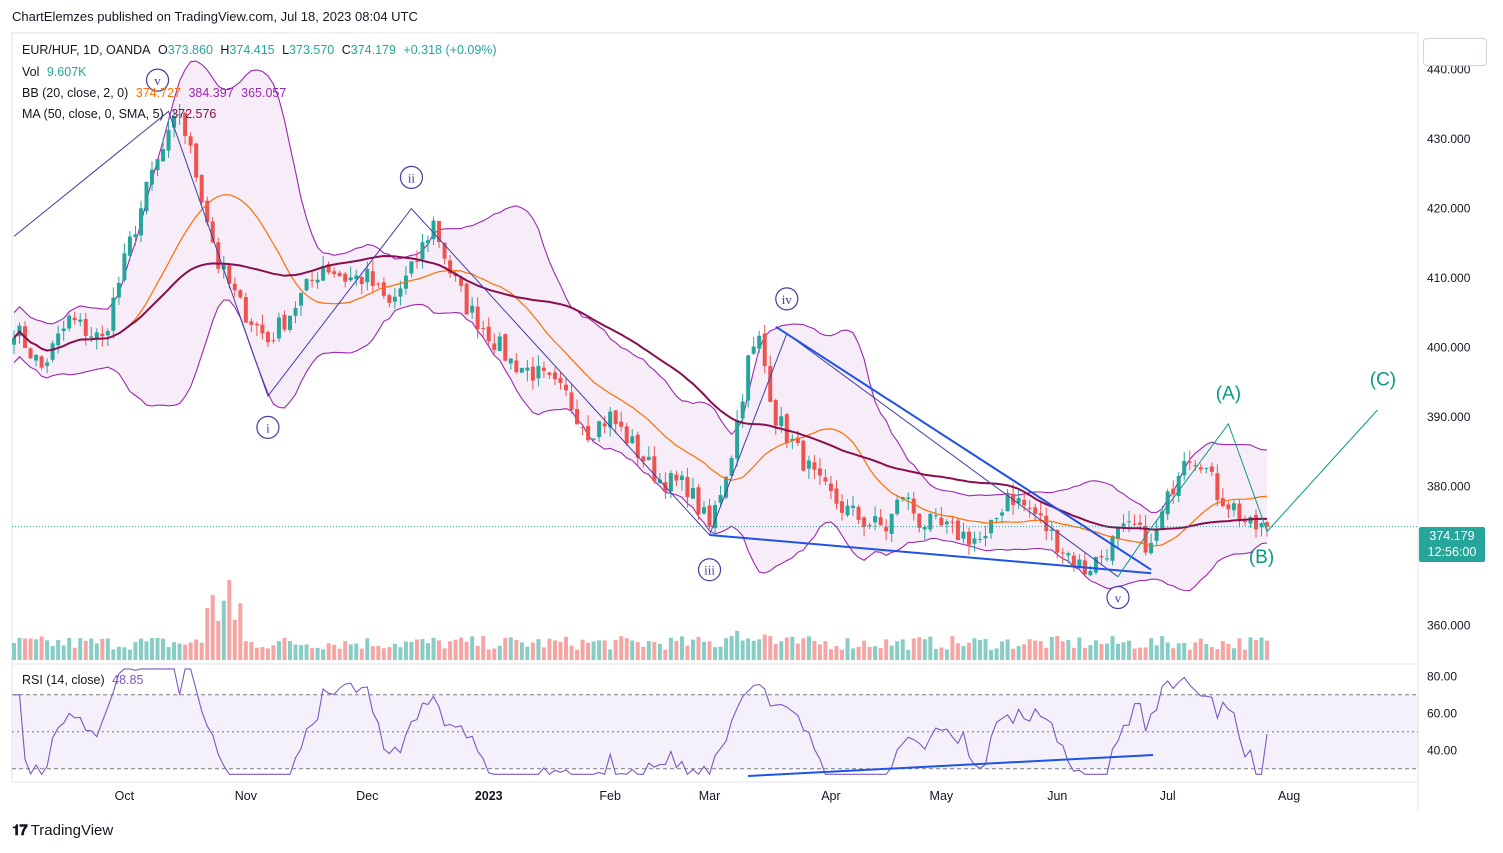 This screenshot has width=1503, height=853. I want to click on wave-label-top: v, so click(157, 80).